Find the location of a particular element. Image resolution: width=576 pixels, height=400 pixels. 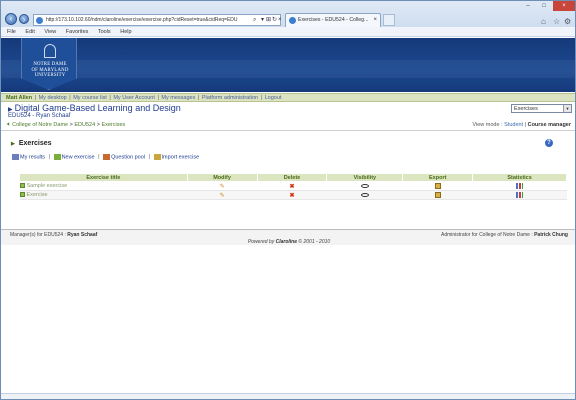

compat-icon: ⊞ is located at coordinates (269, 20).